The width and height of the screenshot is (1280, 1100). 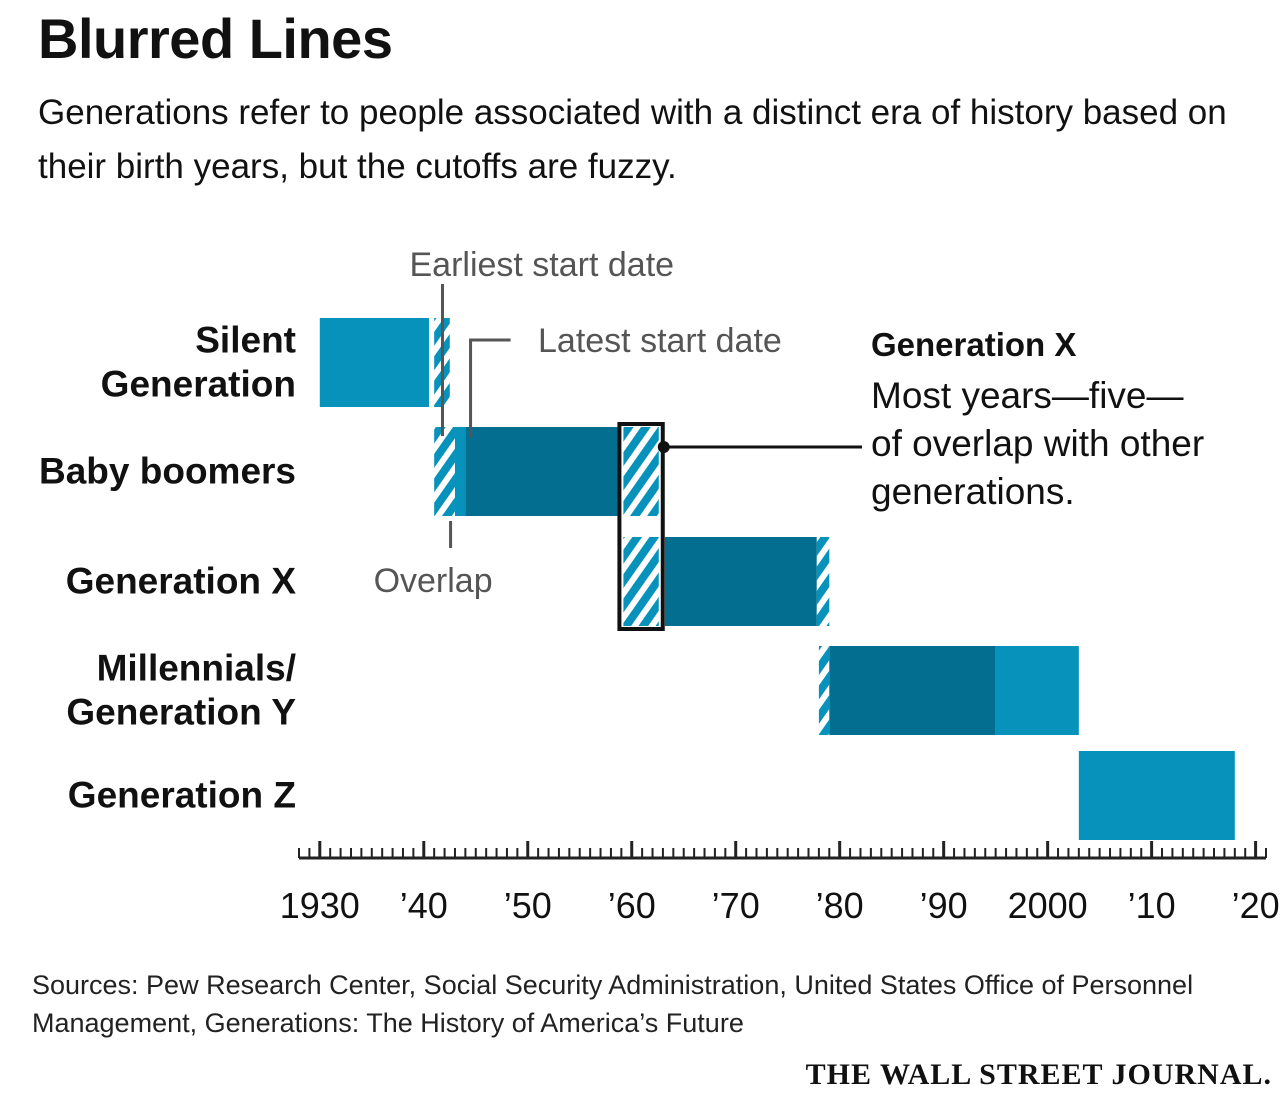 I want to click on latest-start-leader, so click(x=490, y=388).